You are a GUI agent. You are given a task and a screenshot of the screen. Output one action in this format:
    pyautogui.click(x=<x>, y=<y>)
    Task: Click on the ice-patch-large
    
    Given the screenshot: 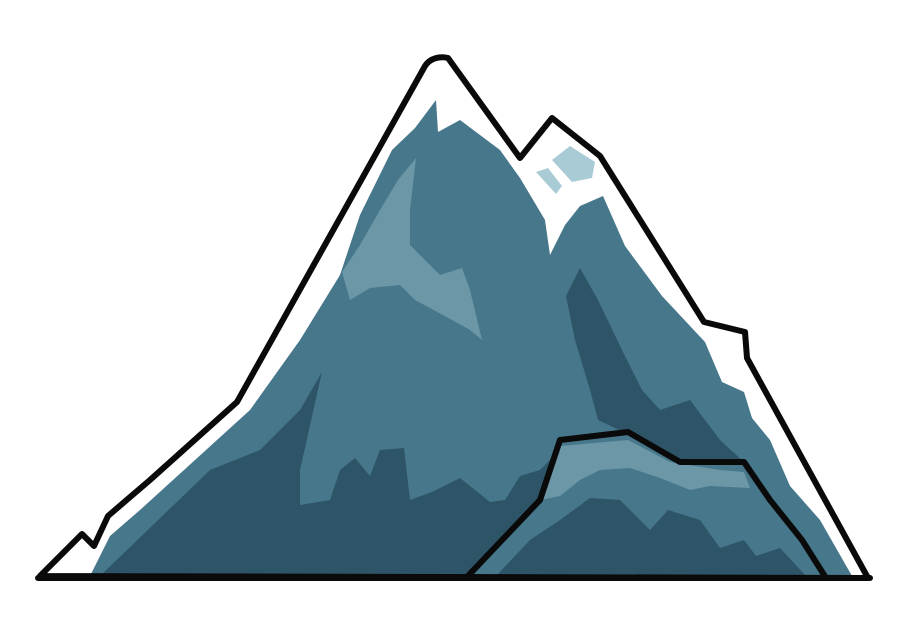 What is the action you would take?
    pyautogui.click(x=573, y=164)
    